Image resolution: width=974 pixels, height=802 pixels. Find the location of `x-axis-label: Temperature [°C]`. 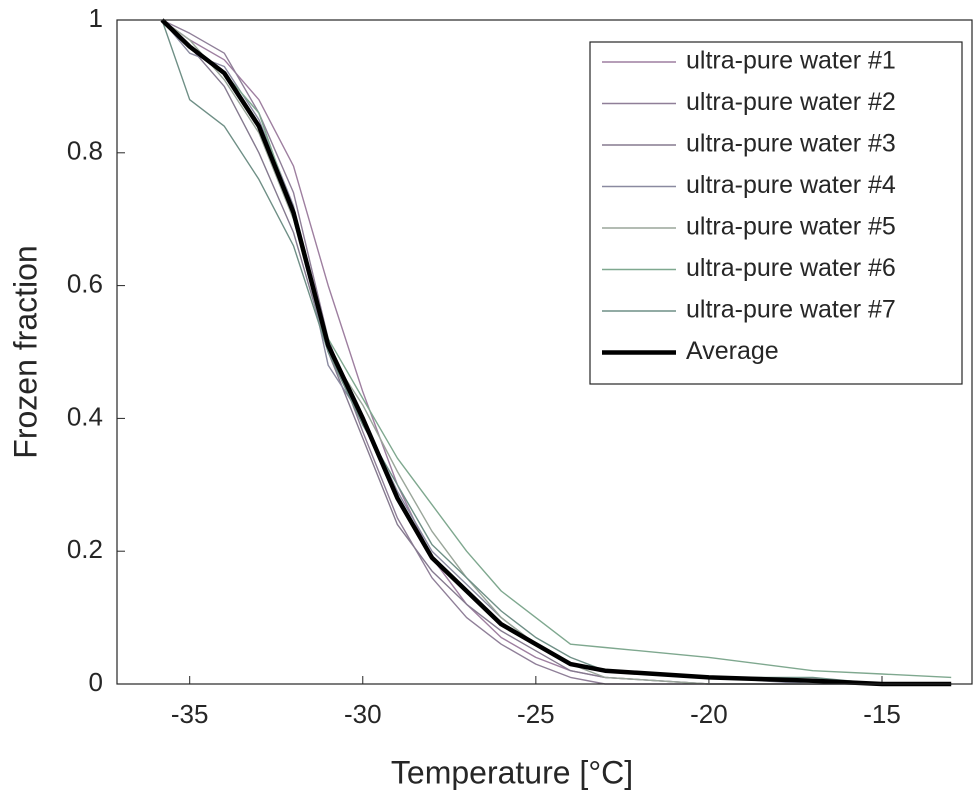

x-axis-label: Temperature [°C] is located at coordinates (512, 772).